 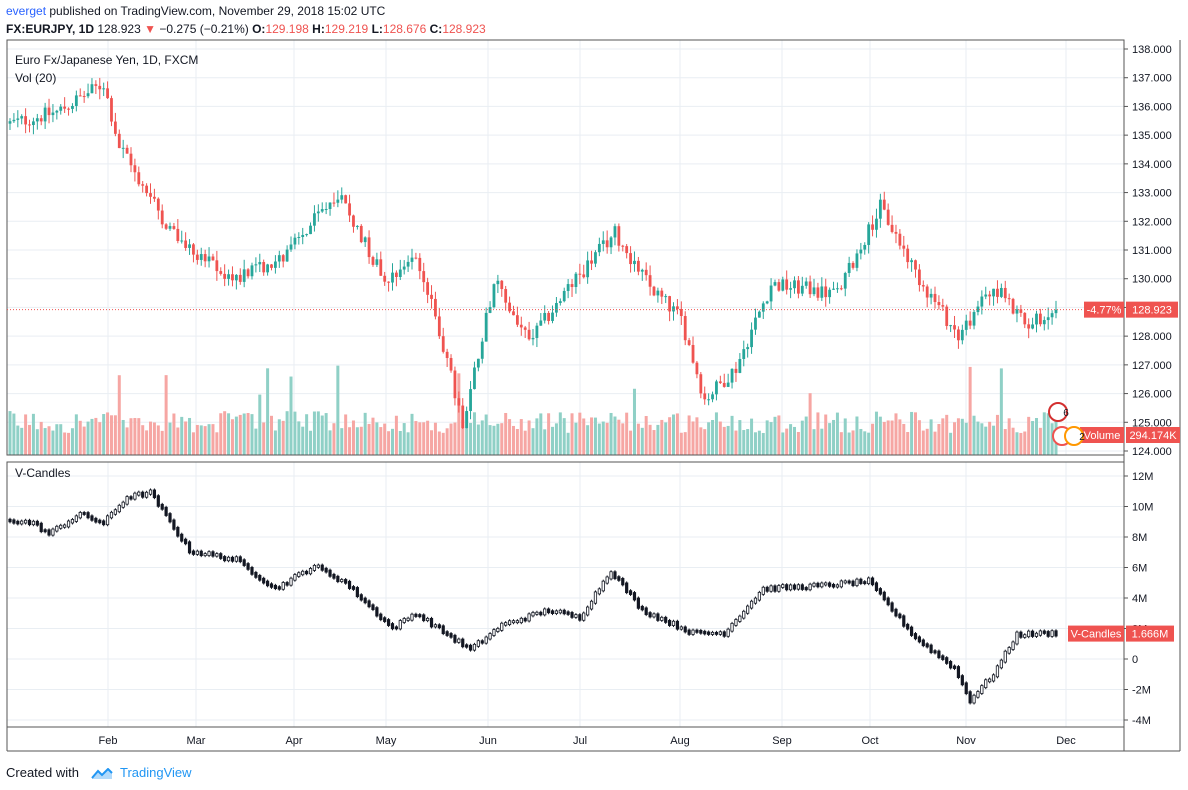 What do you see at coordinates (1152, 309) in the screenshot?
I see `last-price-tag` at bounding box center [1152, 309].